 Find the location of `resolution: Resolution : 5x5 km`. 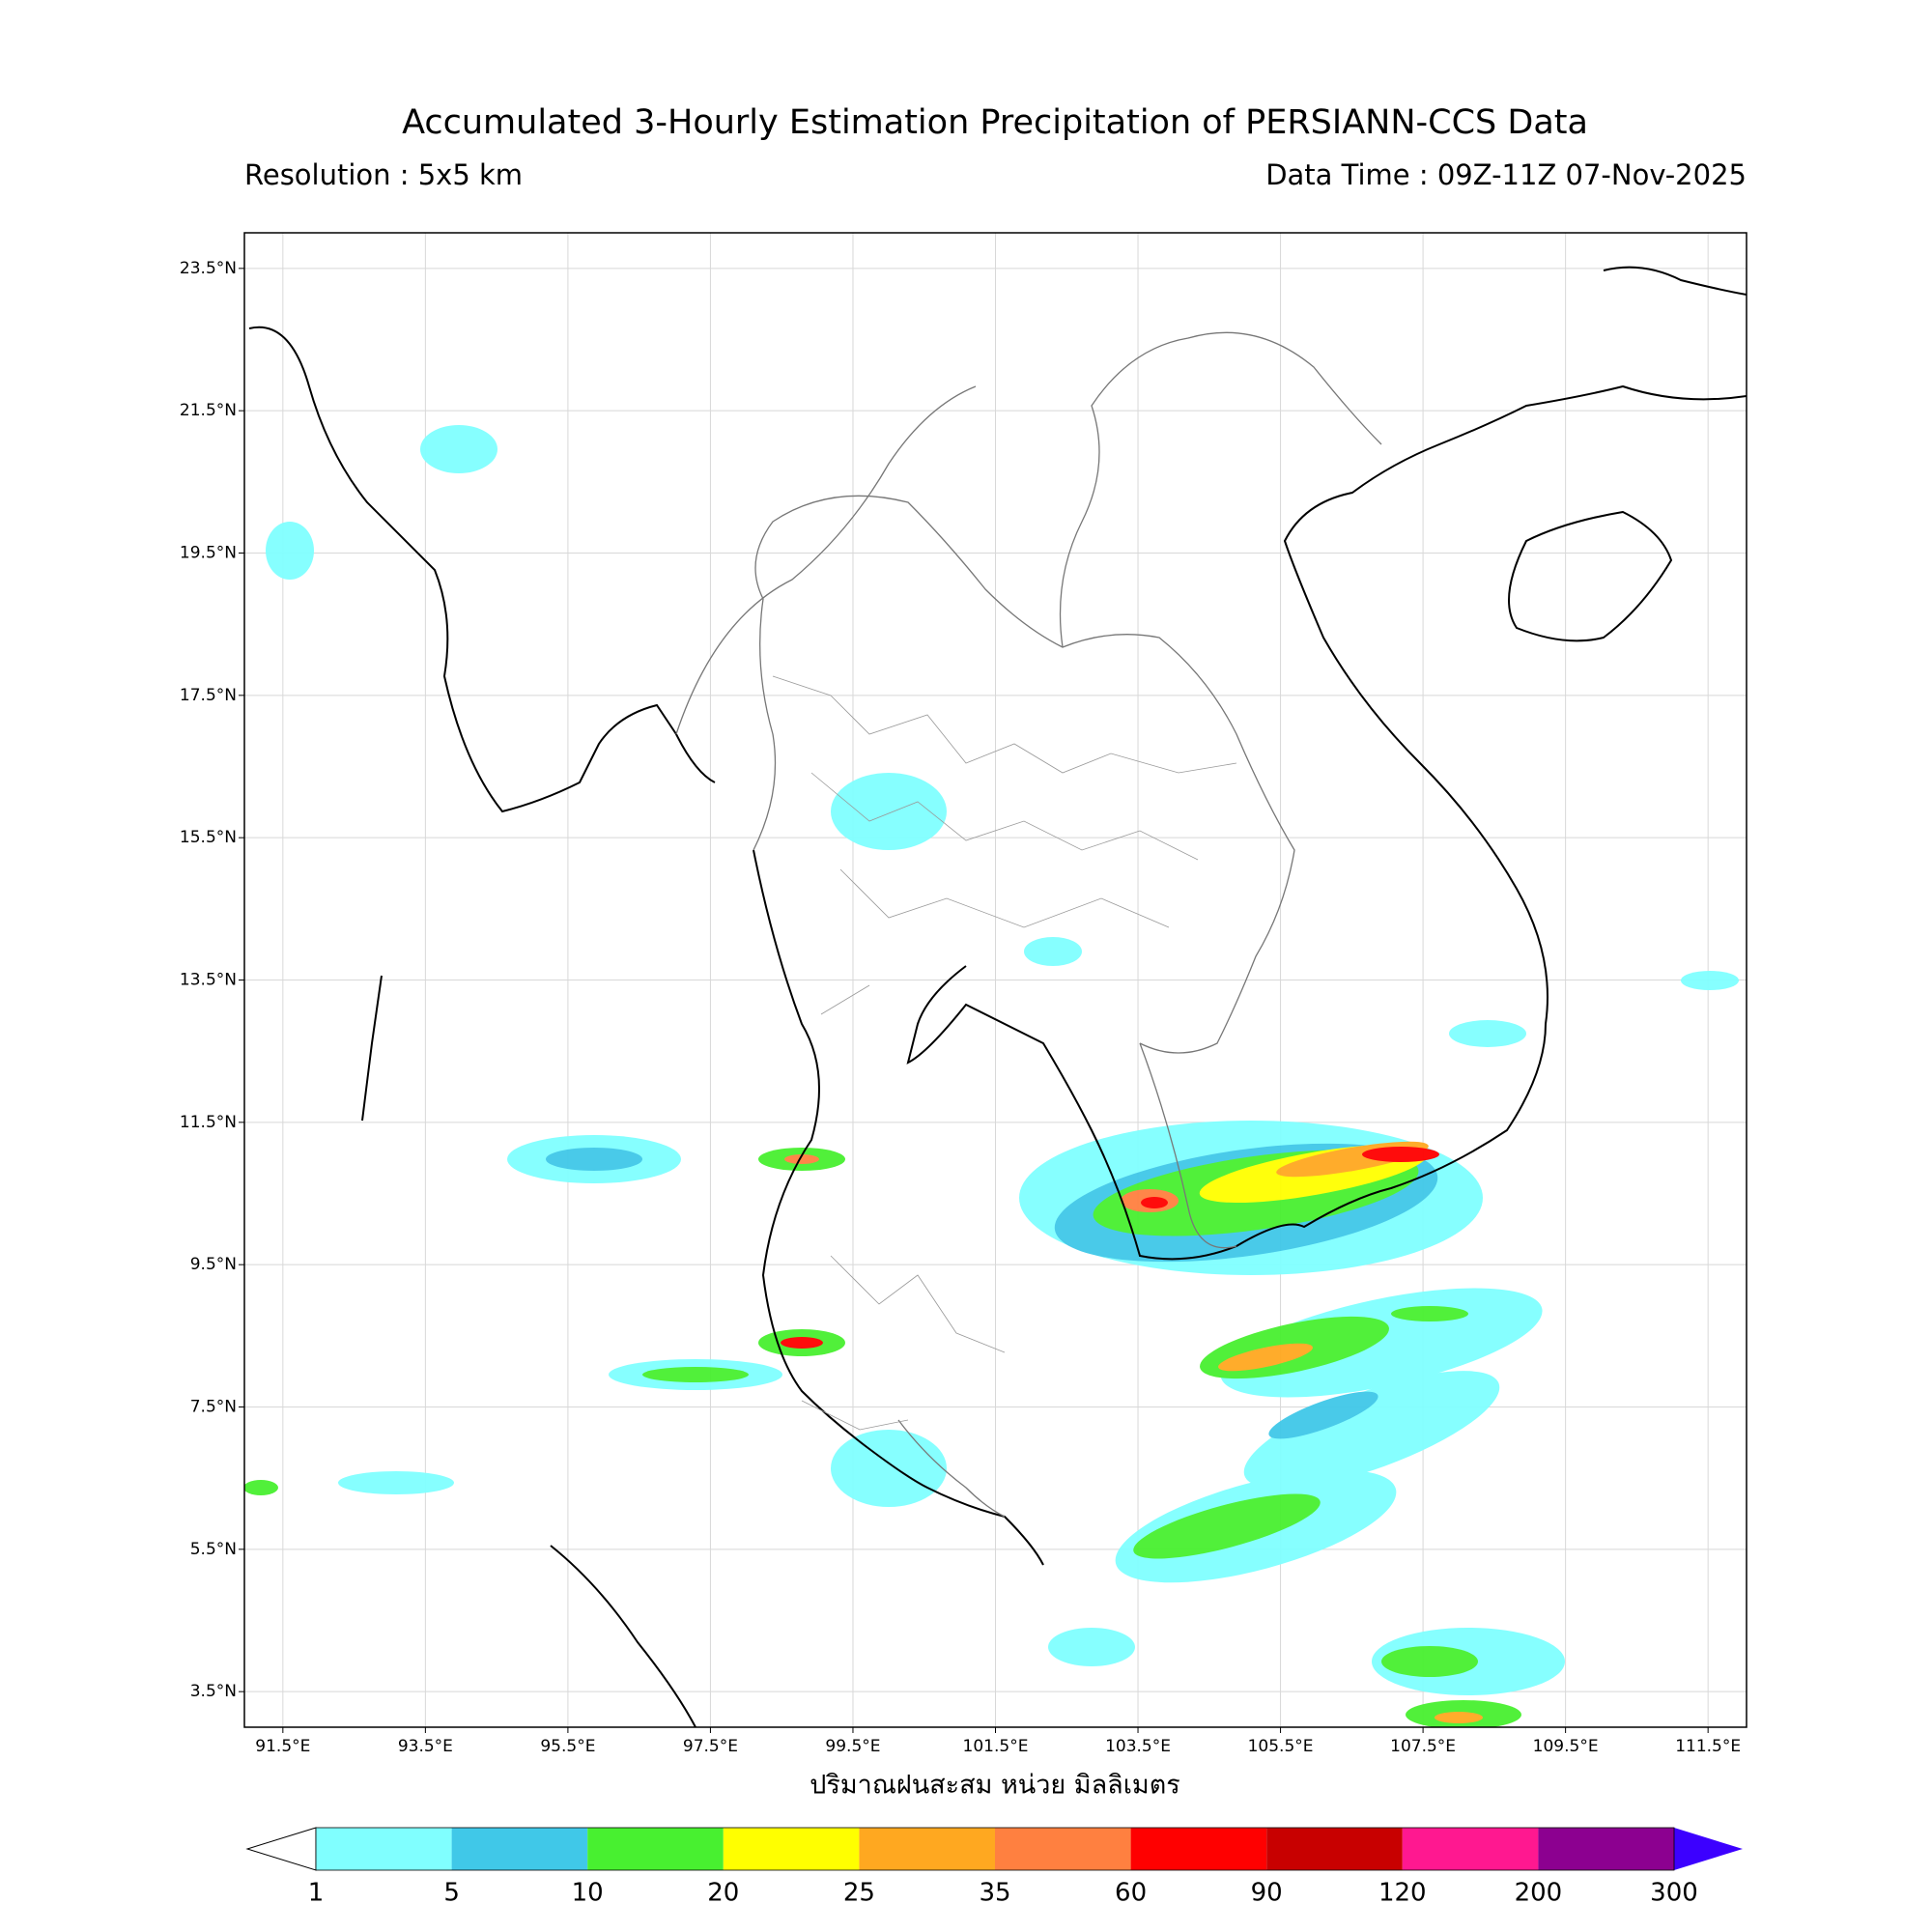

resolution: Resolution : 5x5 km is located at coordinates (383, 174).